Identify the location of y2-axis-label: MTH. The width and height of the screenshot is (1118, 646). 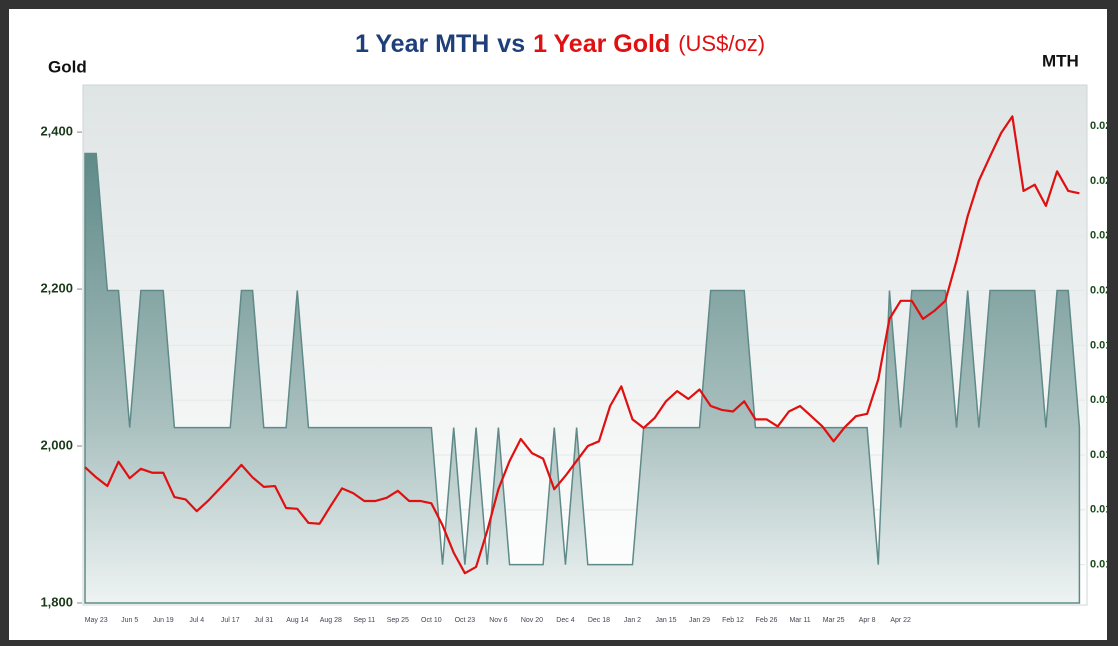
(1060, 60).